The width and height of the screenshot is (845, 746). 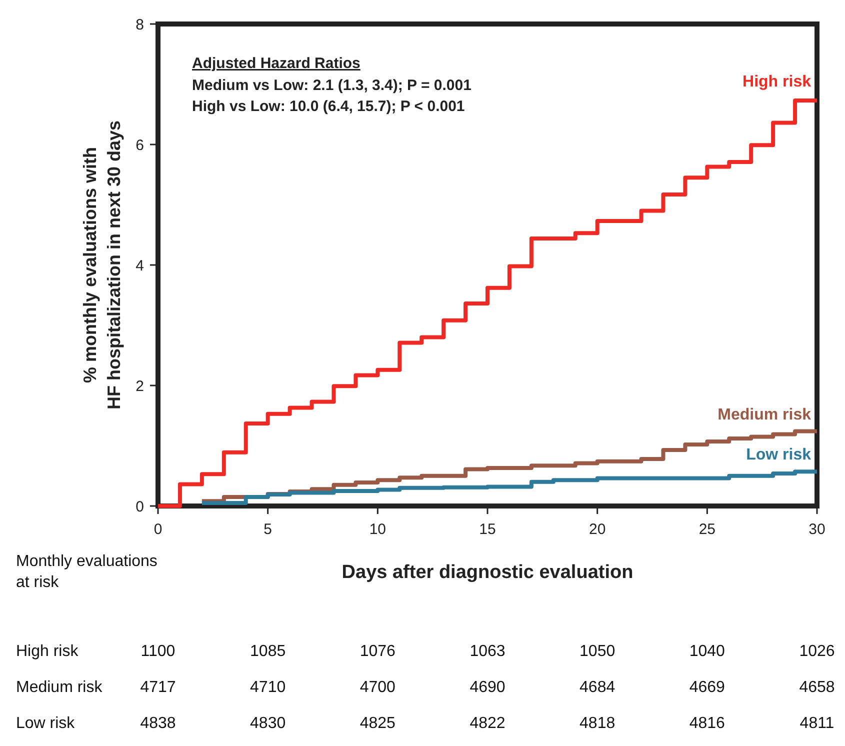 What do you see at coordinates (158, 529) in the screenshot?
I see `x-tick-label: 0` at bounding box center [158, 529].